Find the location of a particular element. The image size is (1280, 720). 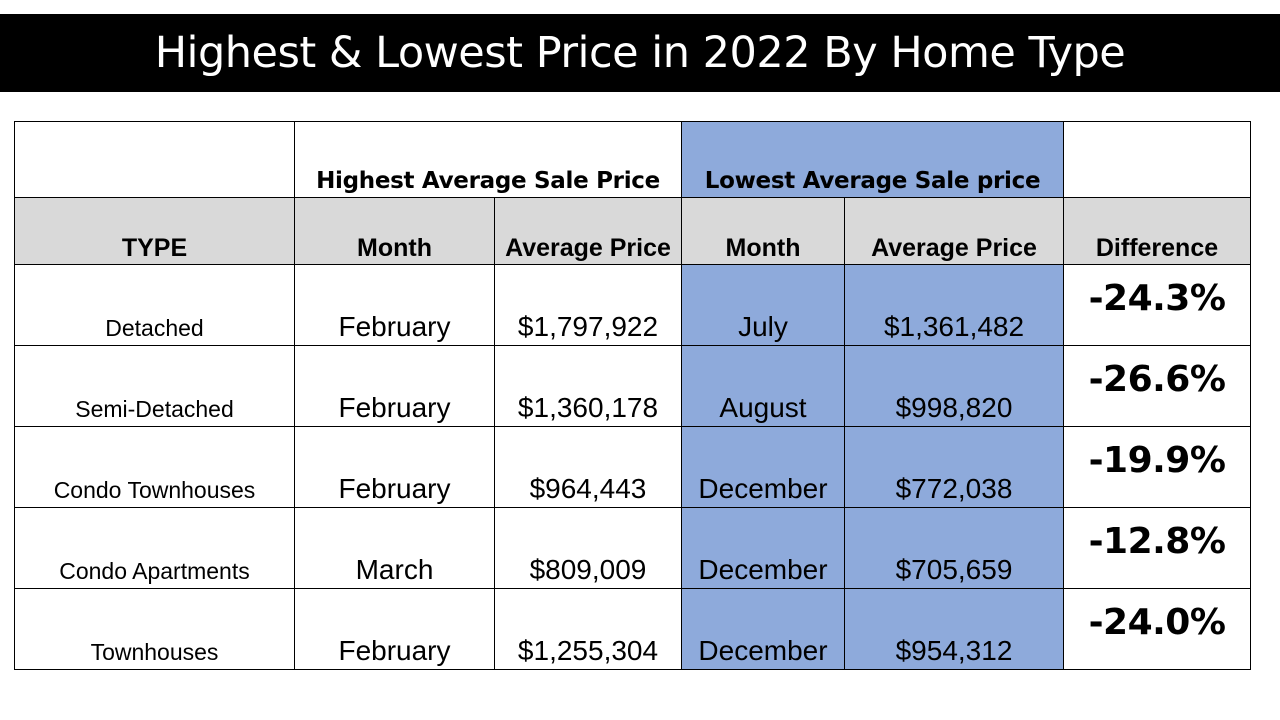

difference-value: -24.0% is located at coordinates (1157, 622).